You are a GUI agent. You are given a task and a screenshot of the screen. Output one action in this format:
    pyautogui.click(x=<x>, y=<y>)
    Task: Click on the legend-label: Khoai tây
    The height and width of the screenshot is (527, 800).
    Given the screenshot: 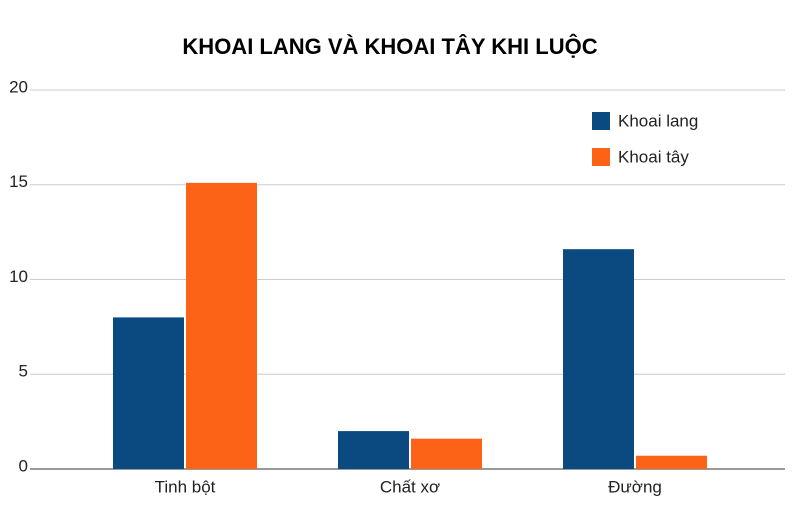 What is the action you would take?
    pyautogui.click(x=653, y=156)
    